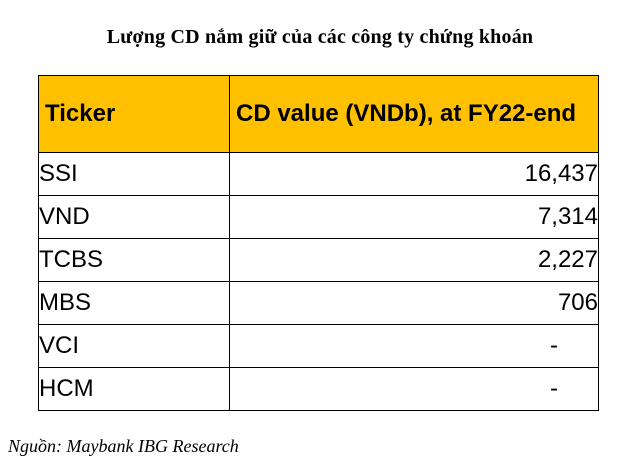  What do you see at coordinates (414, 303) in the screenshot?
I see `cd-value-cell: 706` at bounding box center [414, 303].